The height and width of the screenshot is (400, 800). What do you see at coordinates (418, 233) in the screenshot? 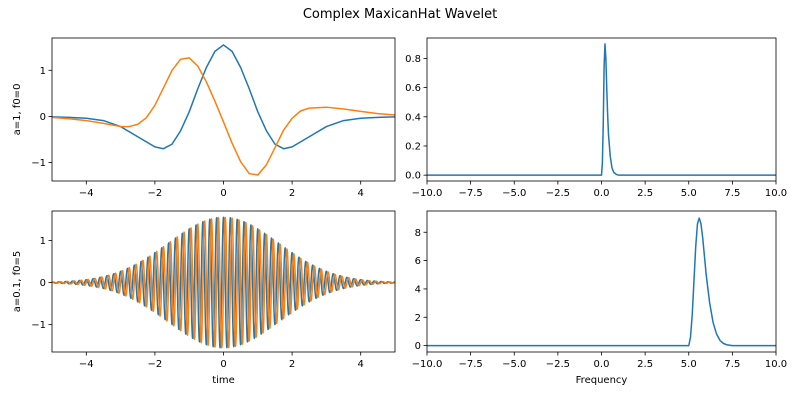
I see `y-tick-label: 8` at bounding box center [418, 233].